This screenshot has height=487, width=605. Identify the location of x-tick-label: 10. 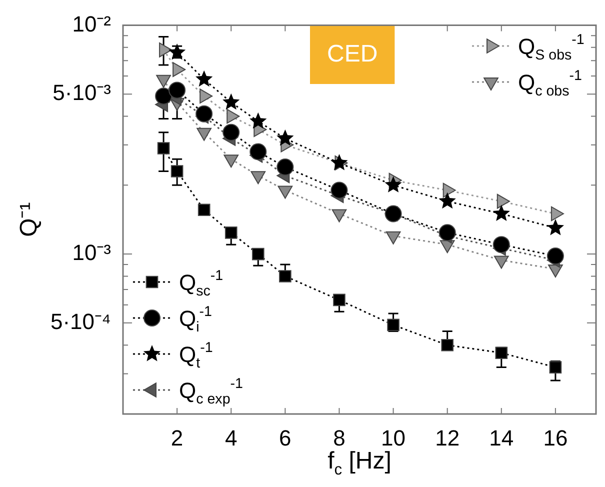
(393, 437).